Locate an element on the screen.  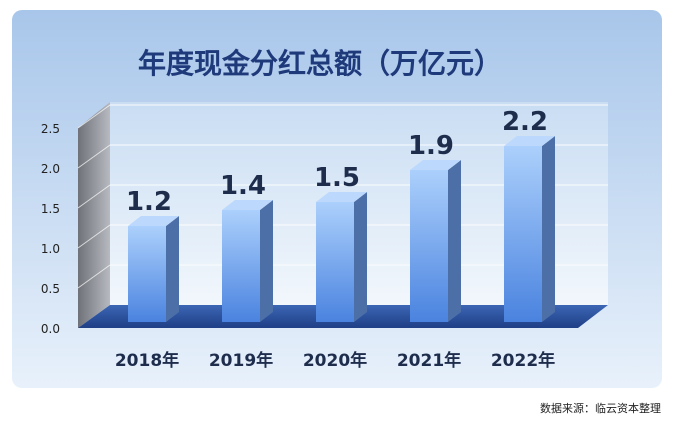
chart-title: 年度现金分红总额（万亿元） is located at coordinates (320, 63).